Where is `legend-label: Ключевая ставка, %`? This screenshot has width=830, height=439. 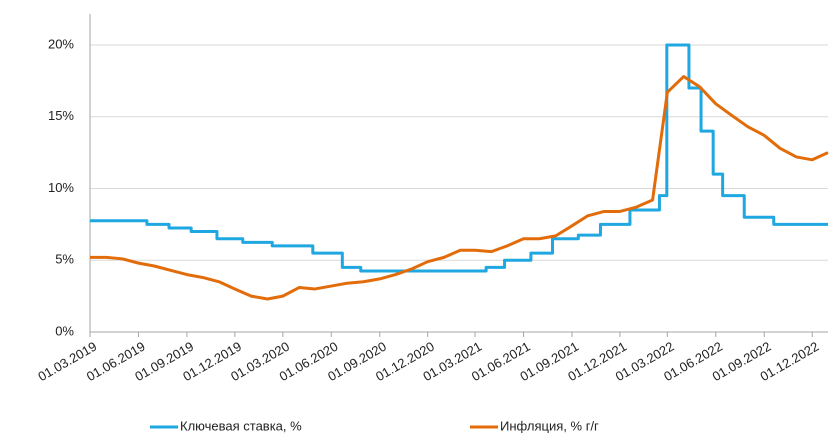 legend-label: Ключевая ставка, % is located at coordinates (241, 425).